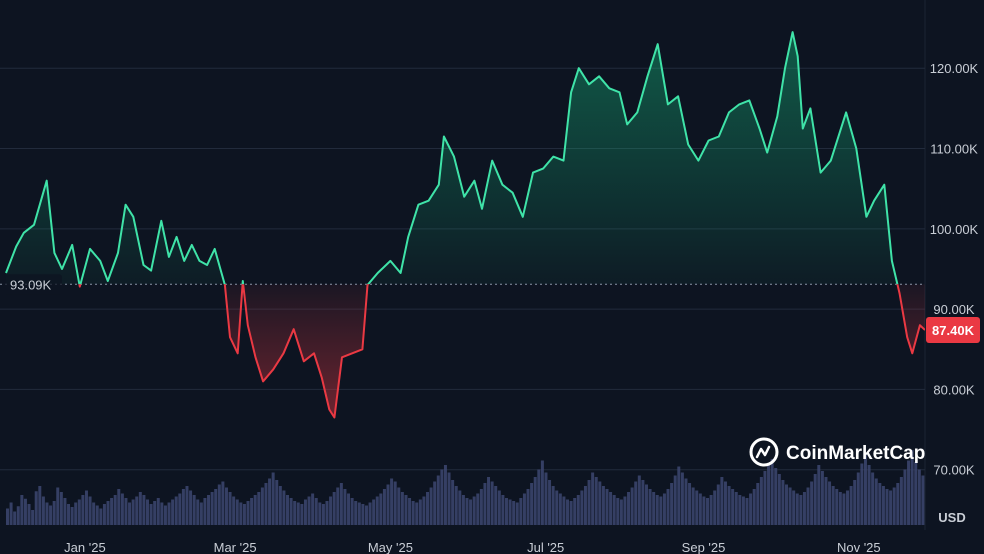 Image resolution: width=984 pixels, height=554 pixels. I want to click on y-tick-label: 80.00K, so click(954, 389).